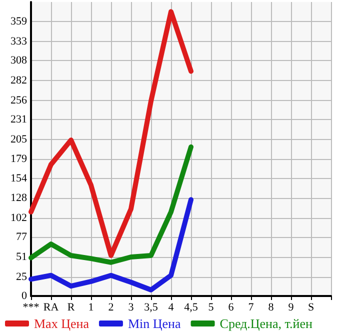 This screenshot has width=345, height=335. Describe the element at coordinates (31, 308) in the screenshot. I see `x-tick-label: ***` at that location.